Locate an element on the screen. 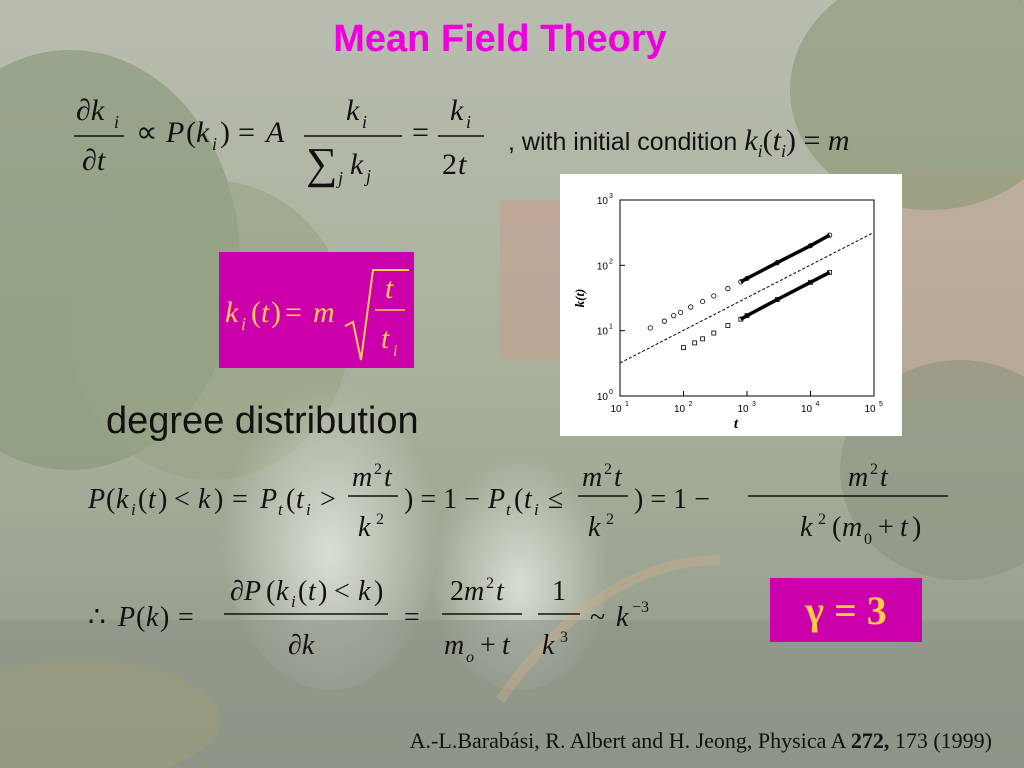 The width and height of the screenshot is (1024, 768). y-tick-exponent: 2 is located at coordinates (611, 261).